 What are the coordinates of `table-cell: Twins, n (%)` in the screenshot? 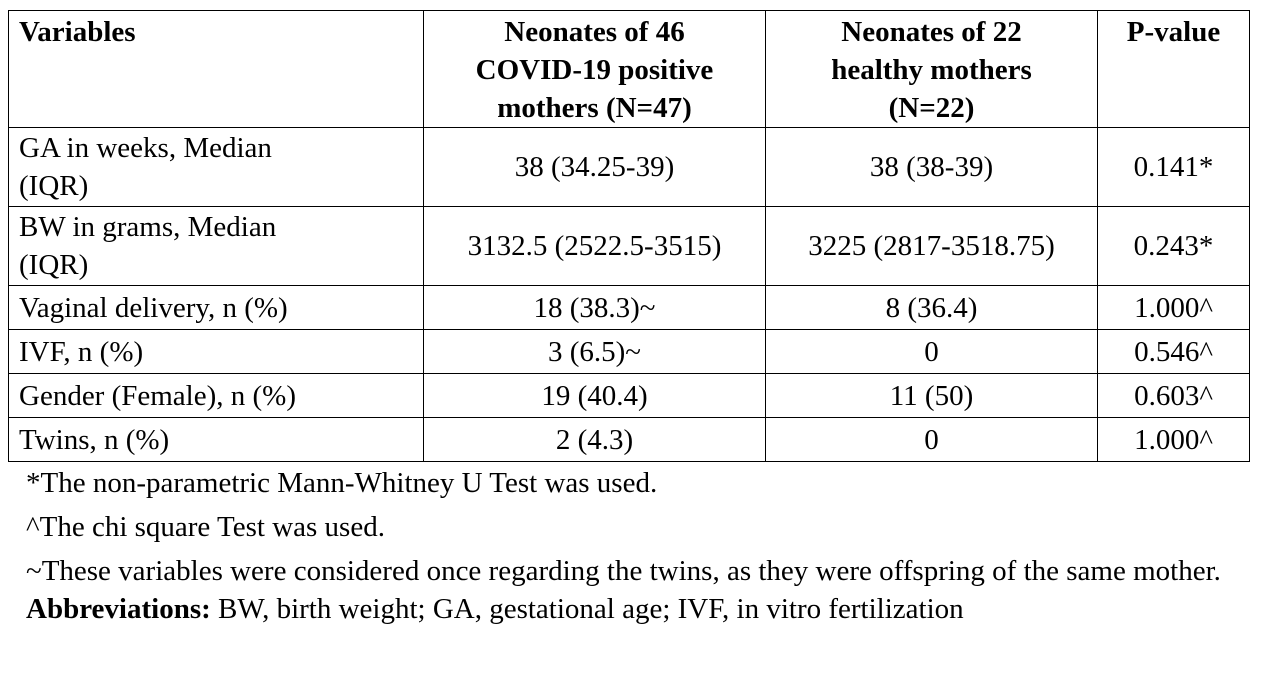 It's located at (216, 439).